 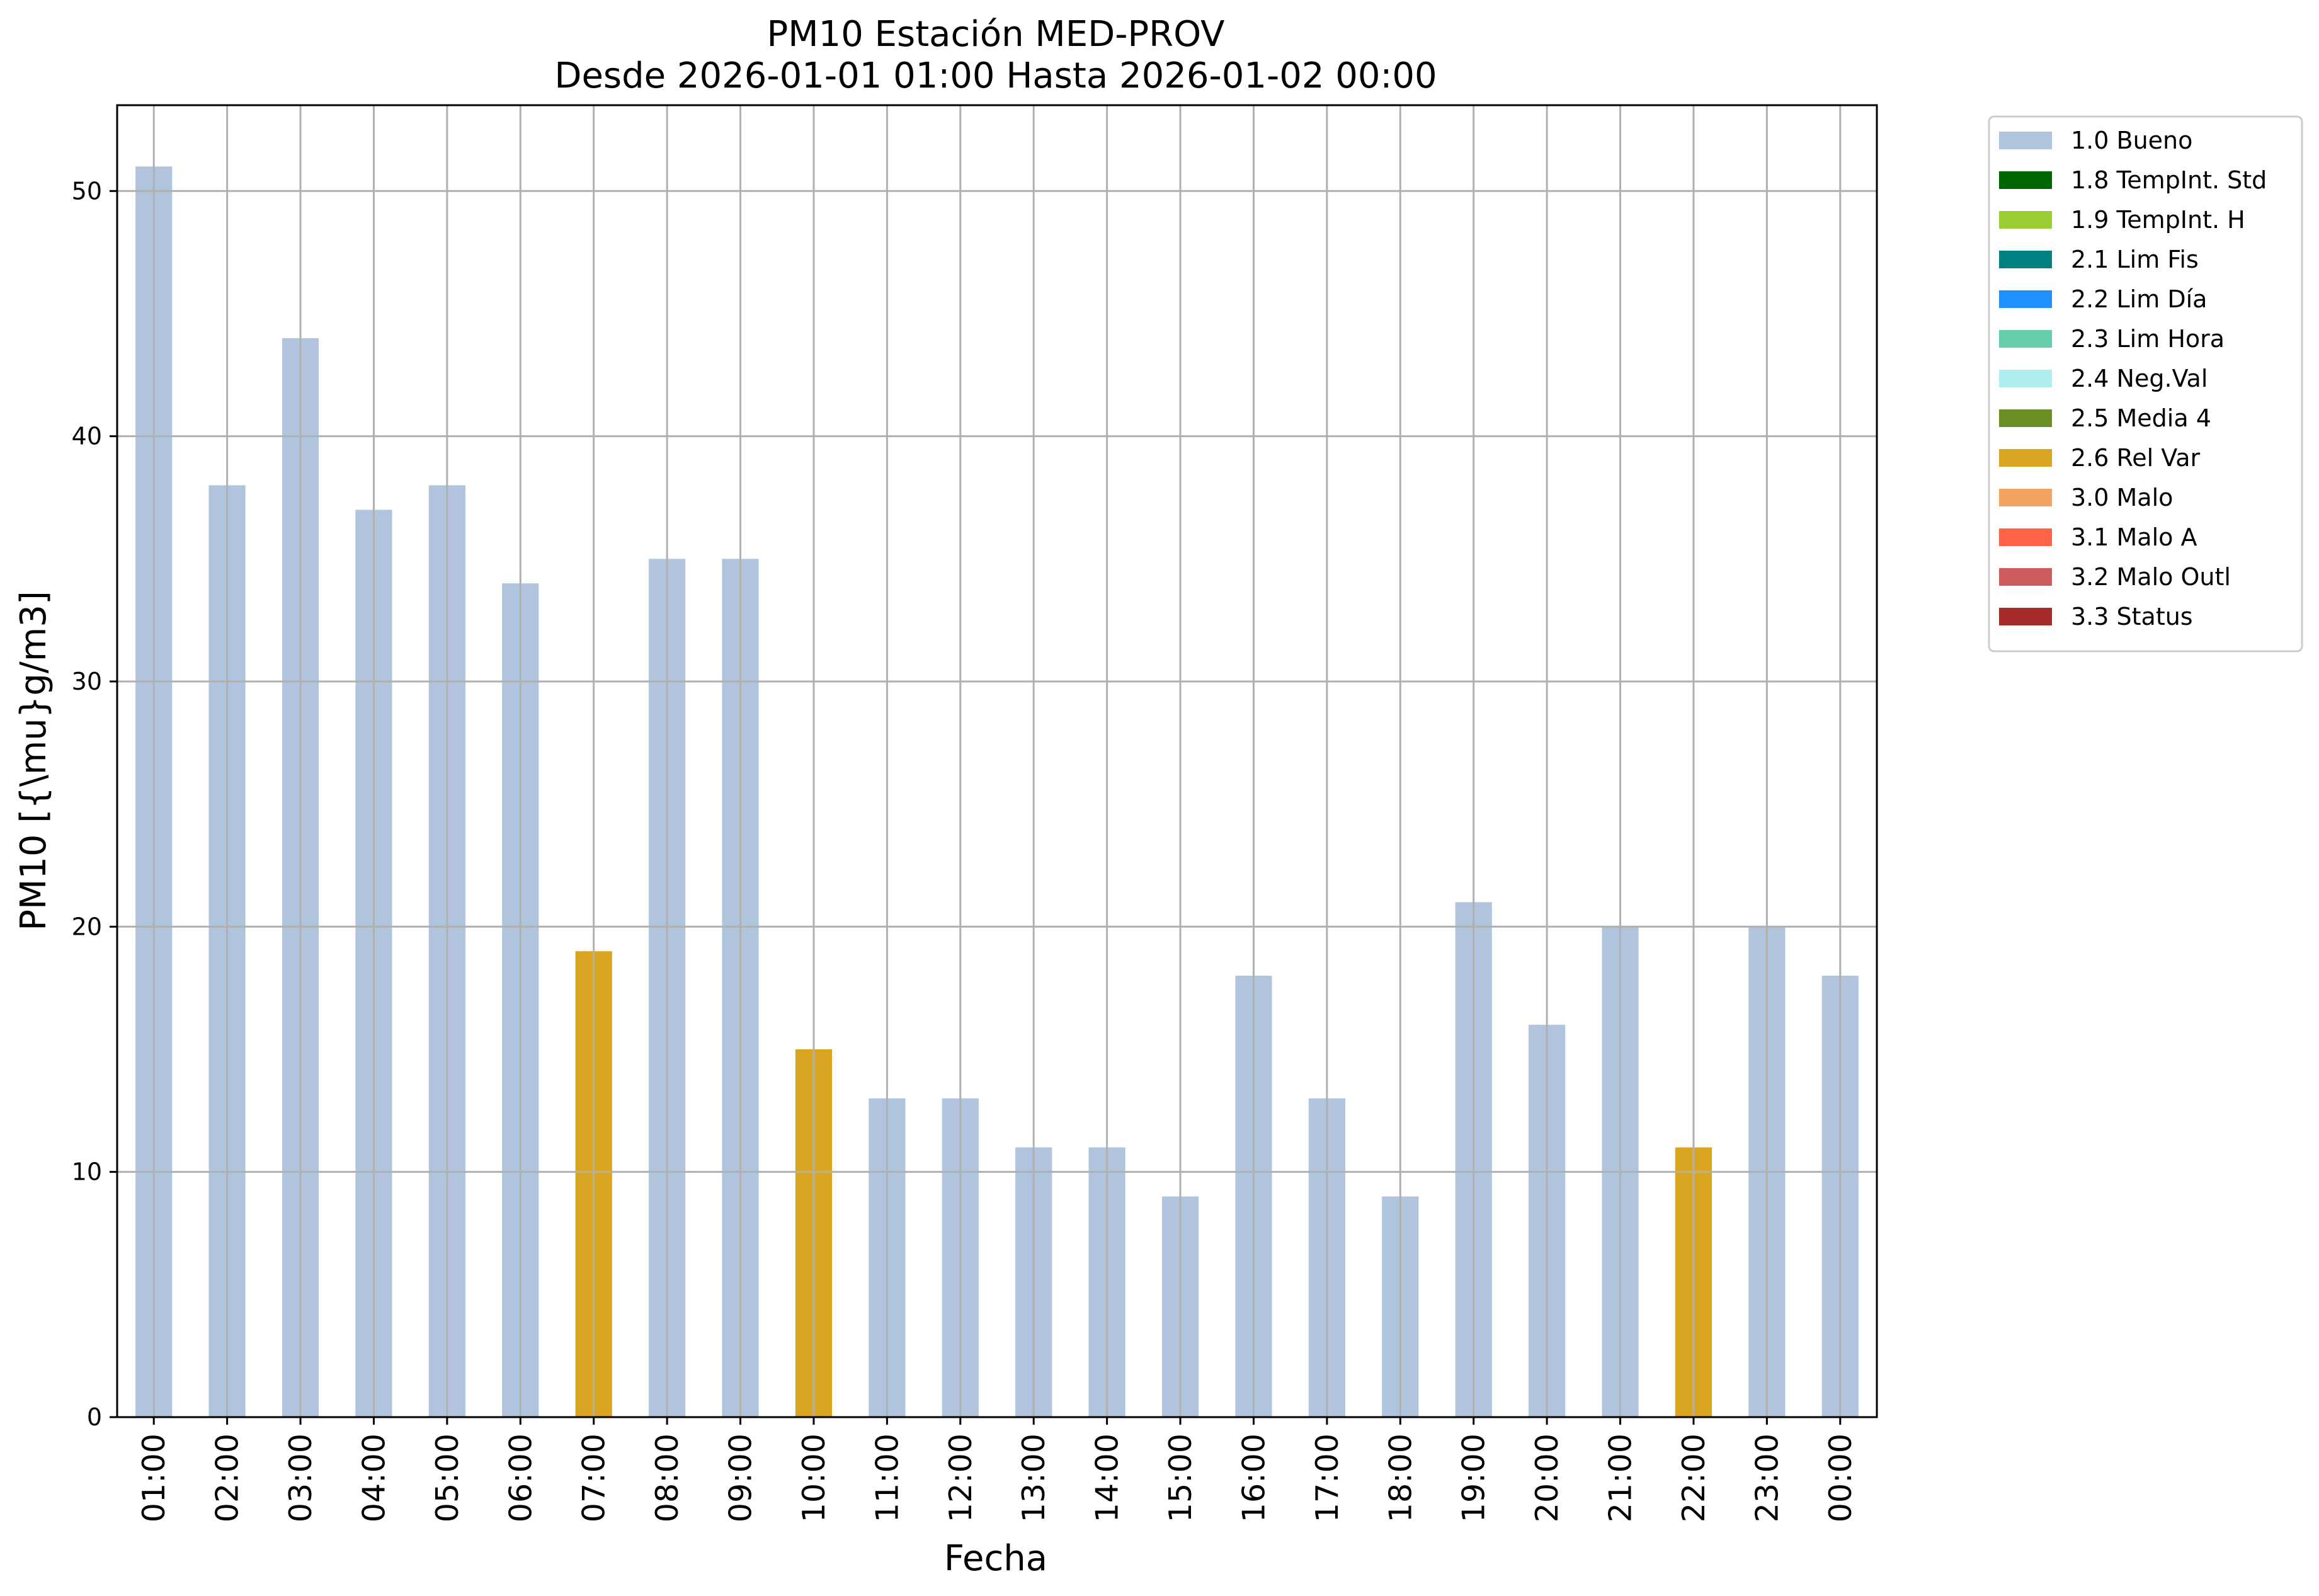 I want to click on chart-title: PM10 Estación MED-PROV, so click(x=996, y=34).